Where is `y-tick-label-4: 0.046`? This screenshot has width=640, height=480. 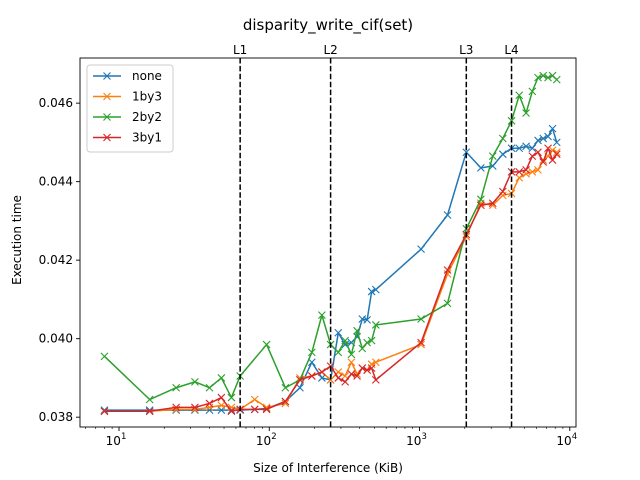 y-tick-label-4: 0.046 is located at coordinates (56, 103).